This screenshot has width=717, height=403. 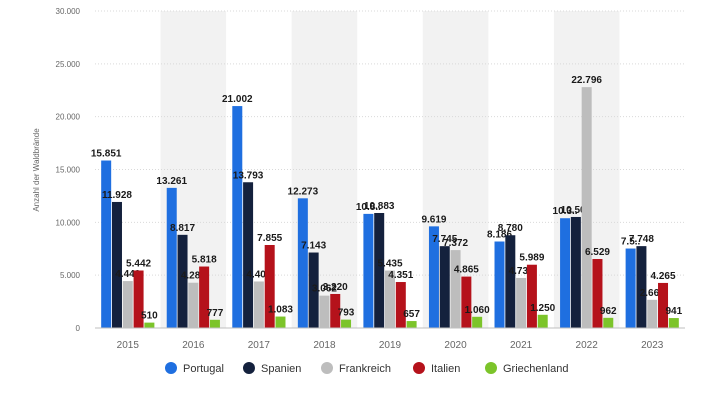 I want to click on legend-item: Italien, so click(x=436, y=368).